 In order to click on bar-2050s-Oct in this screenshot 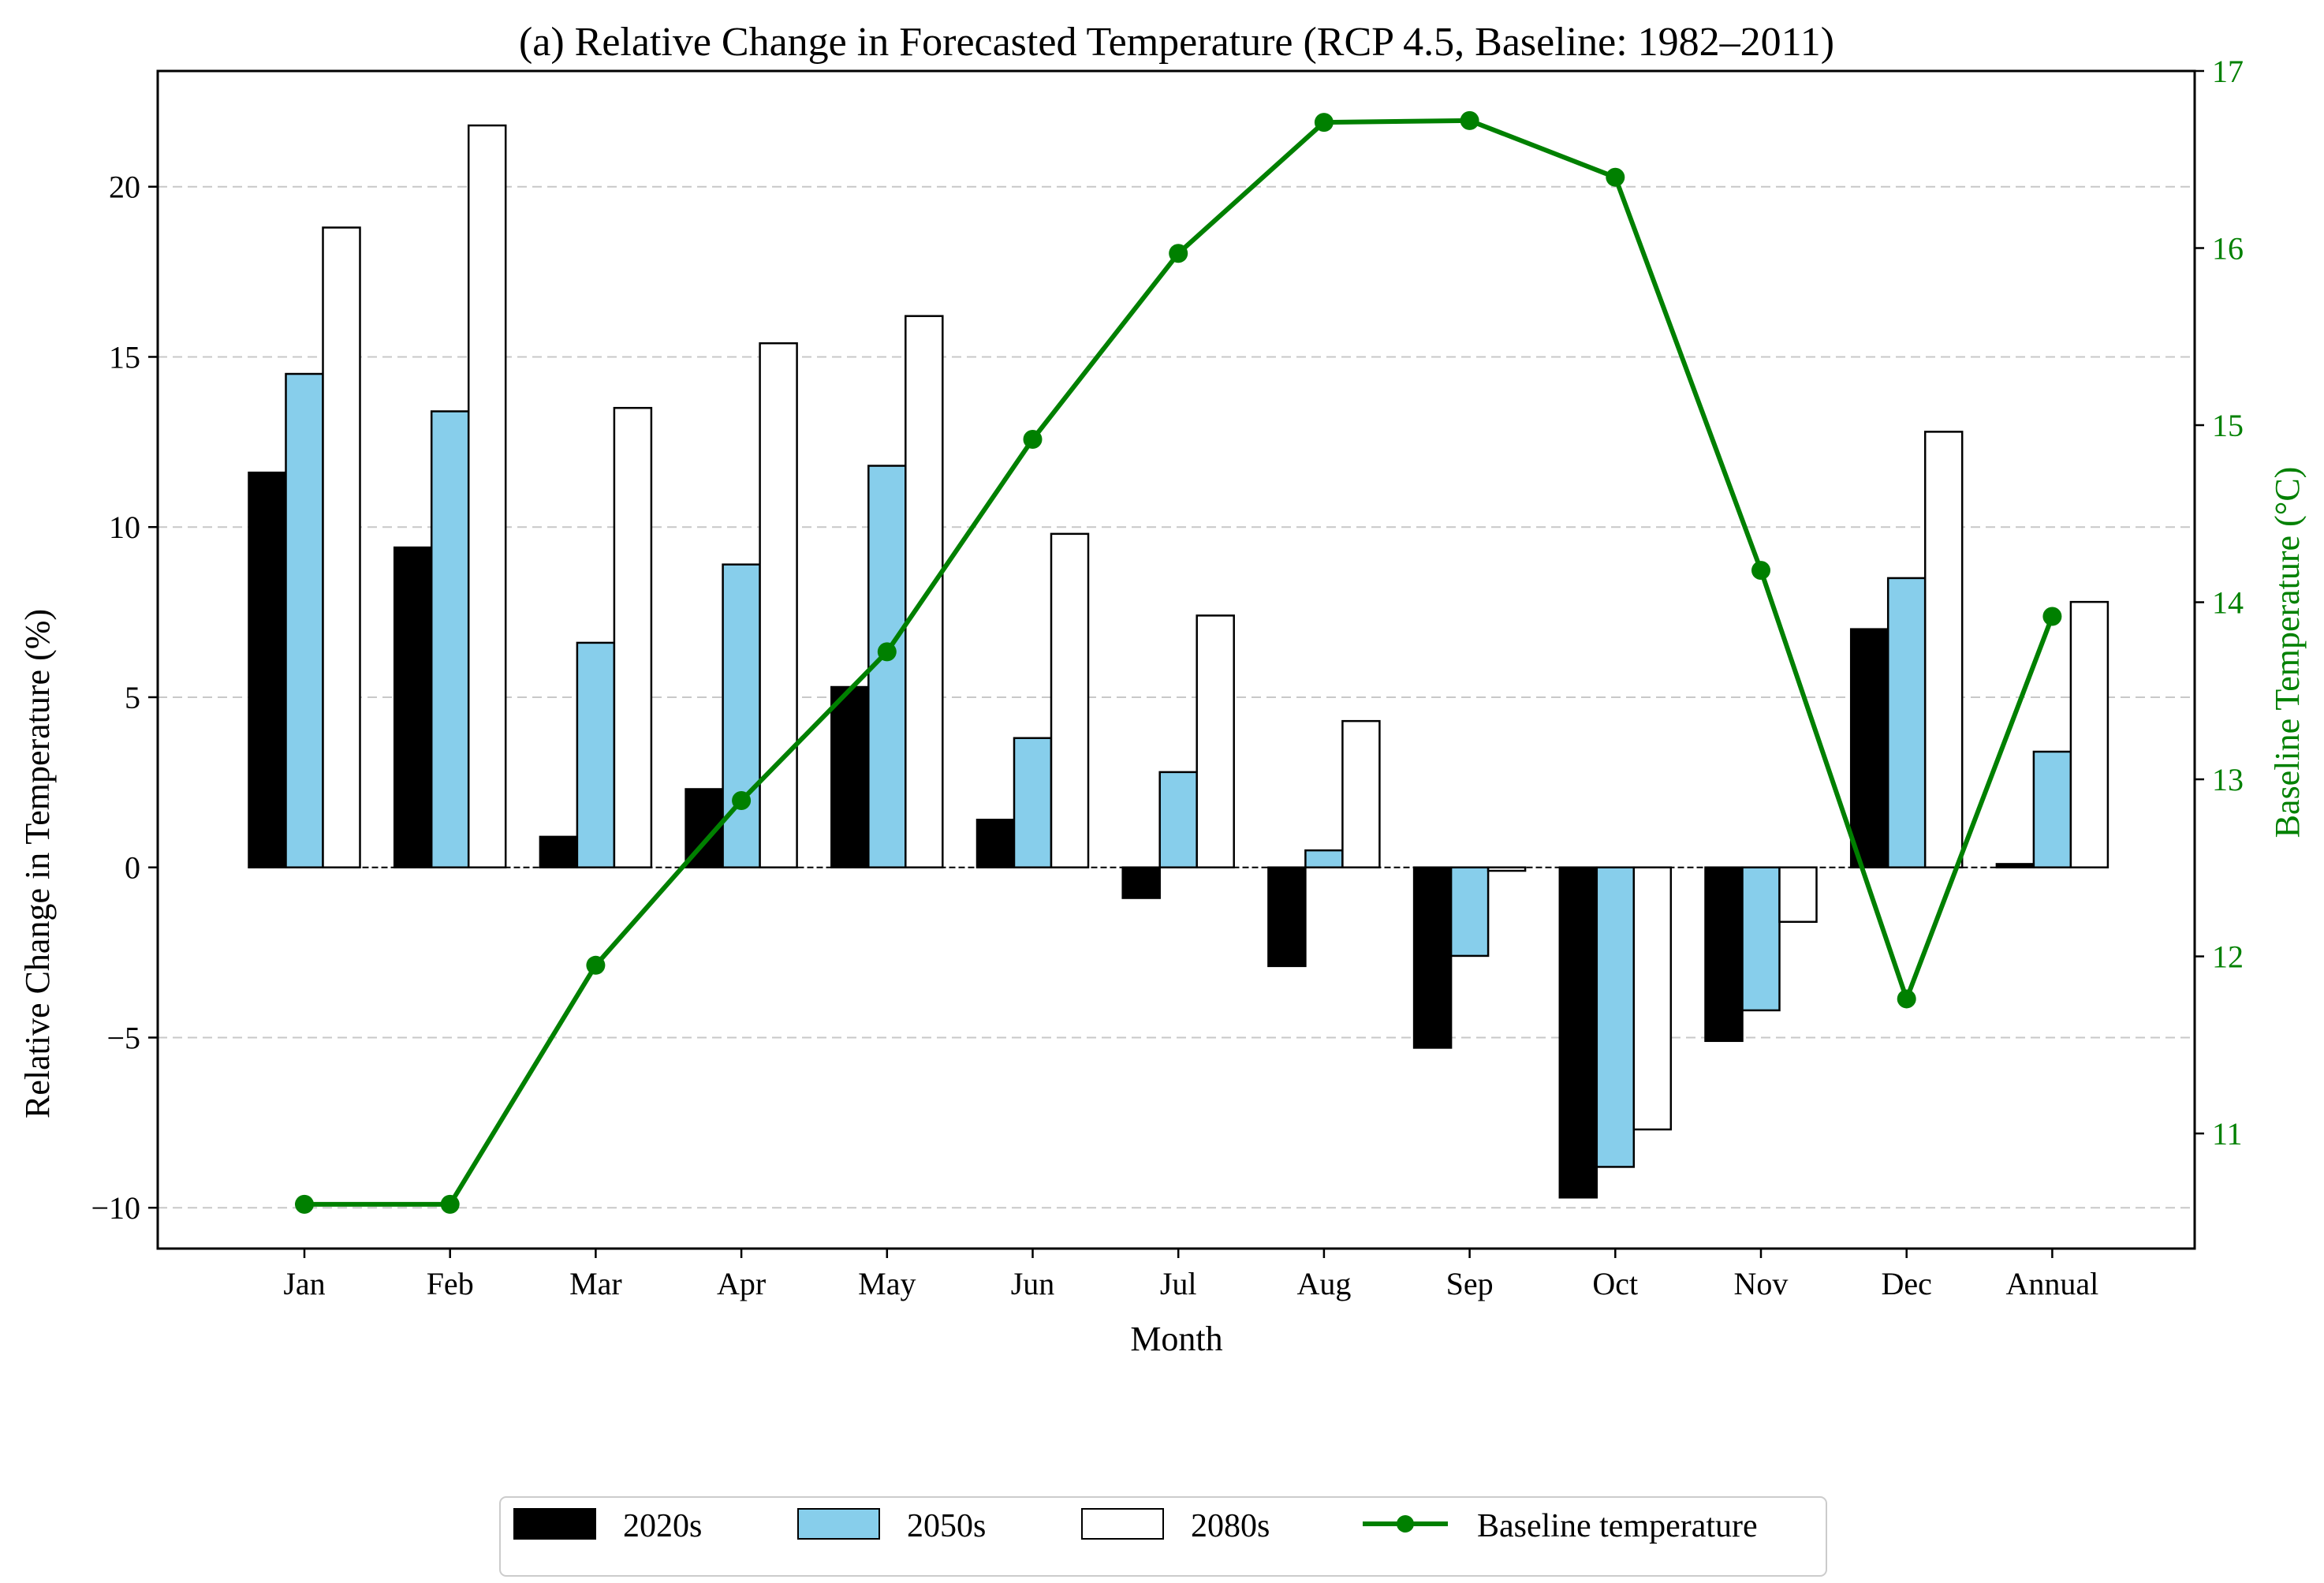, I will do `click(1615, 1017)`.